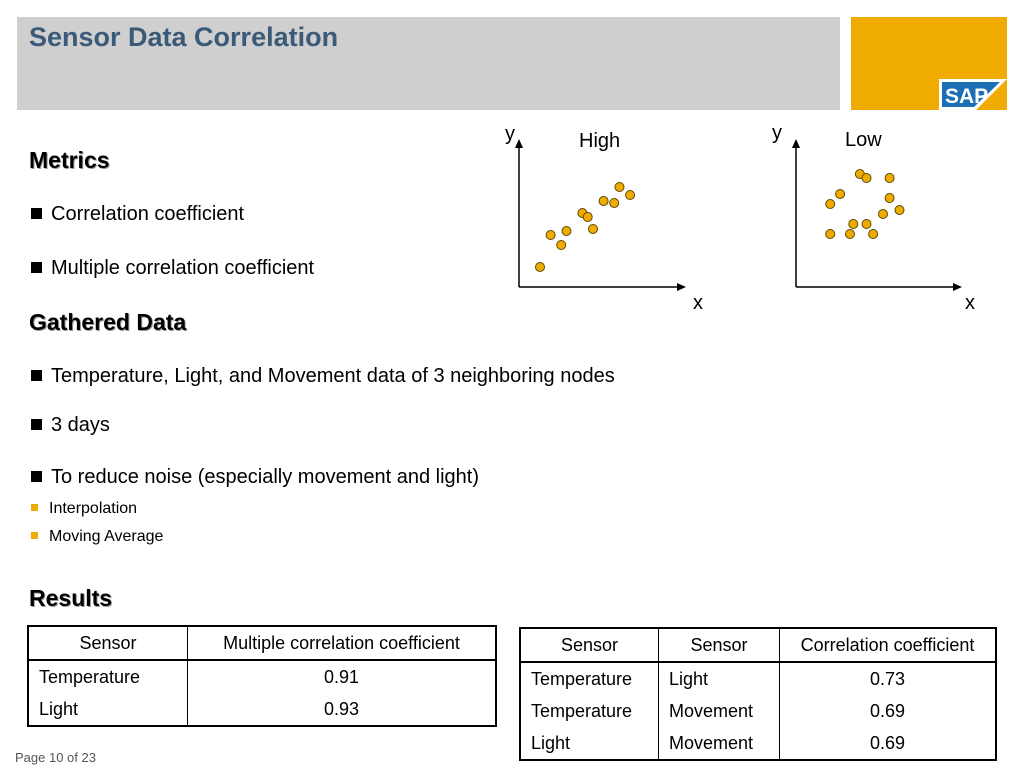 The image size is (1024, 768). I want to click on table-row: Temperature Movement 0.69, so click(758, 711).